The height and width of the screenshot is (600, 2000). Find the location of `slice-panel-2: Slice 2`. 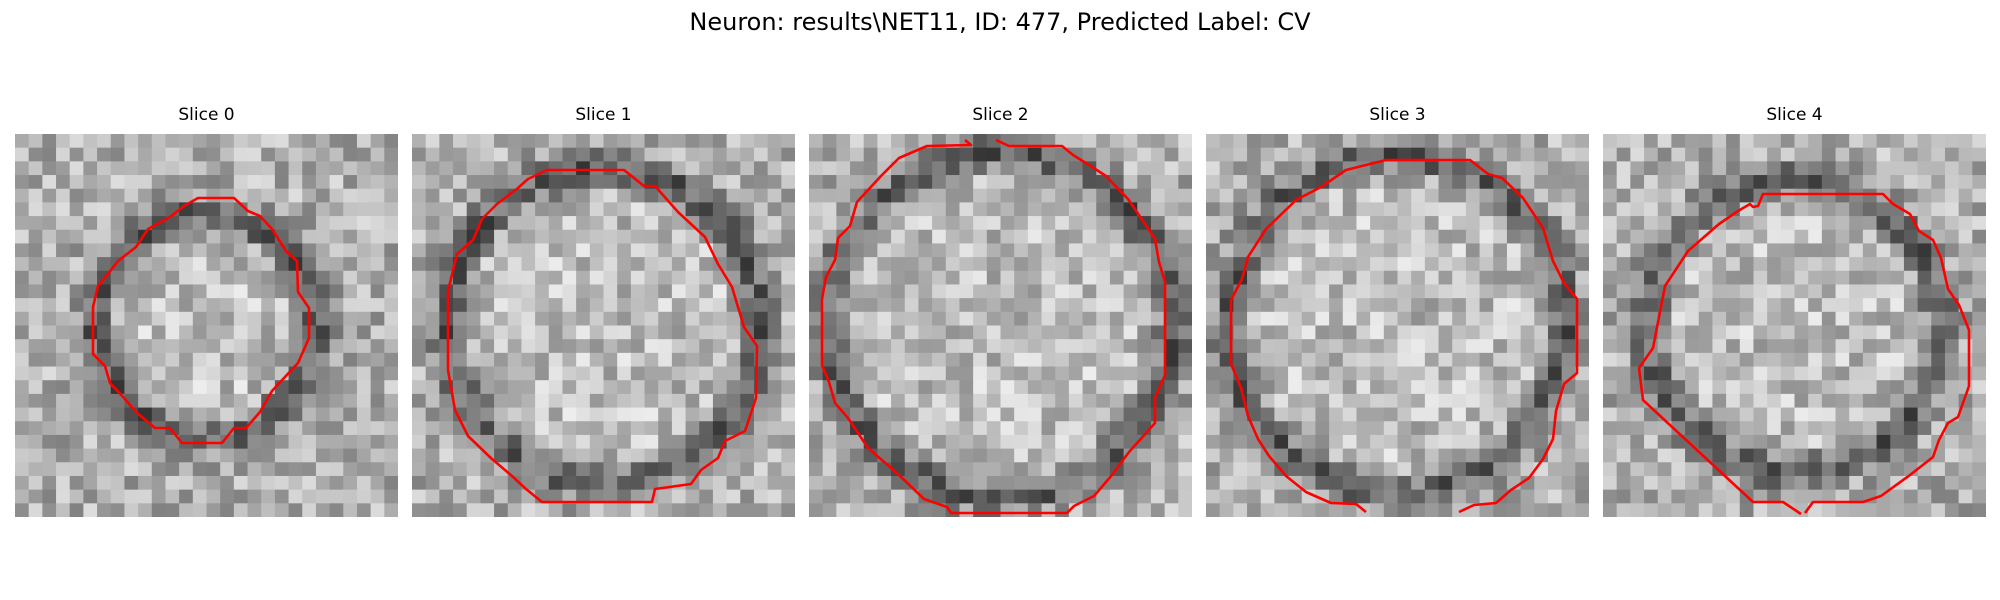

slice-panel-2: Slice 2 is located at coordinates (1000, 311).